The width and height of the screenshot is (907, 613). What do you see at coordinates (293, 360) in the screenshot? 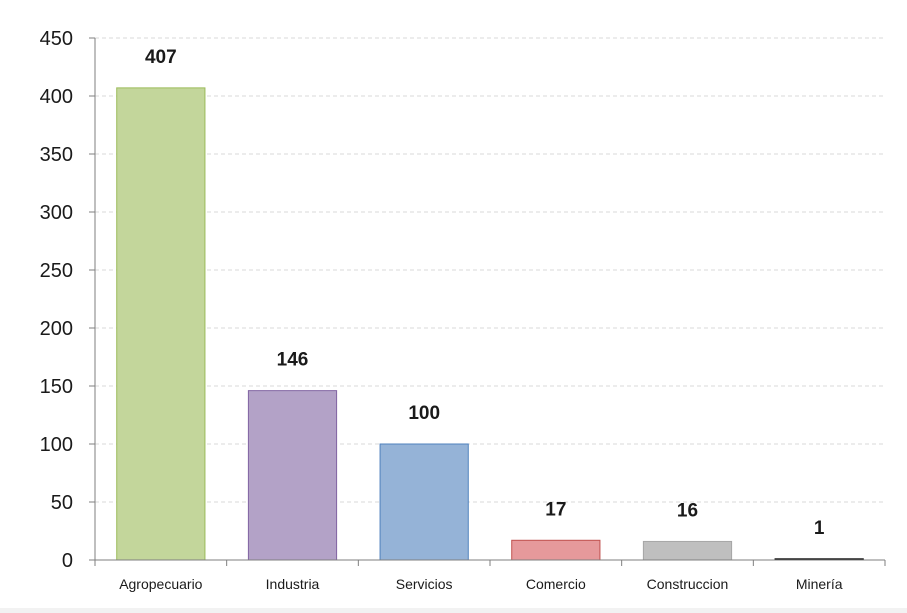
I see `data-label: 146` at bounding box center [293, 360].